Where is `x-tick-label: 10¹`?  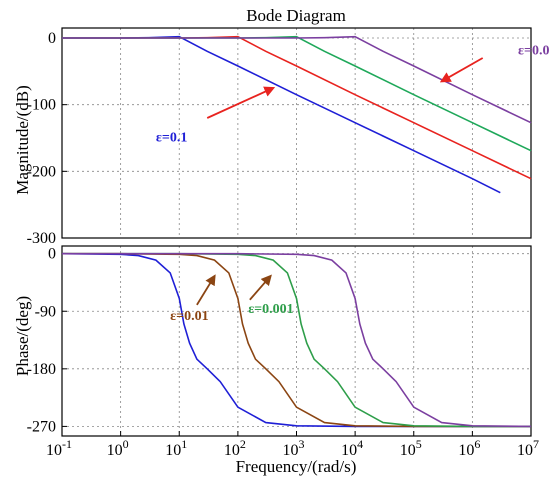 x-tick-label: 10¹ is located at coordinates (176, 448).